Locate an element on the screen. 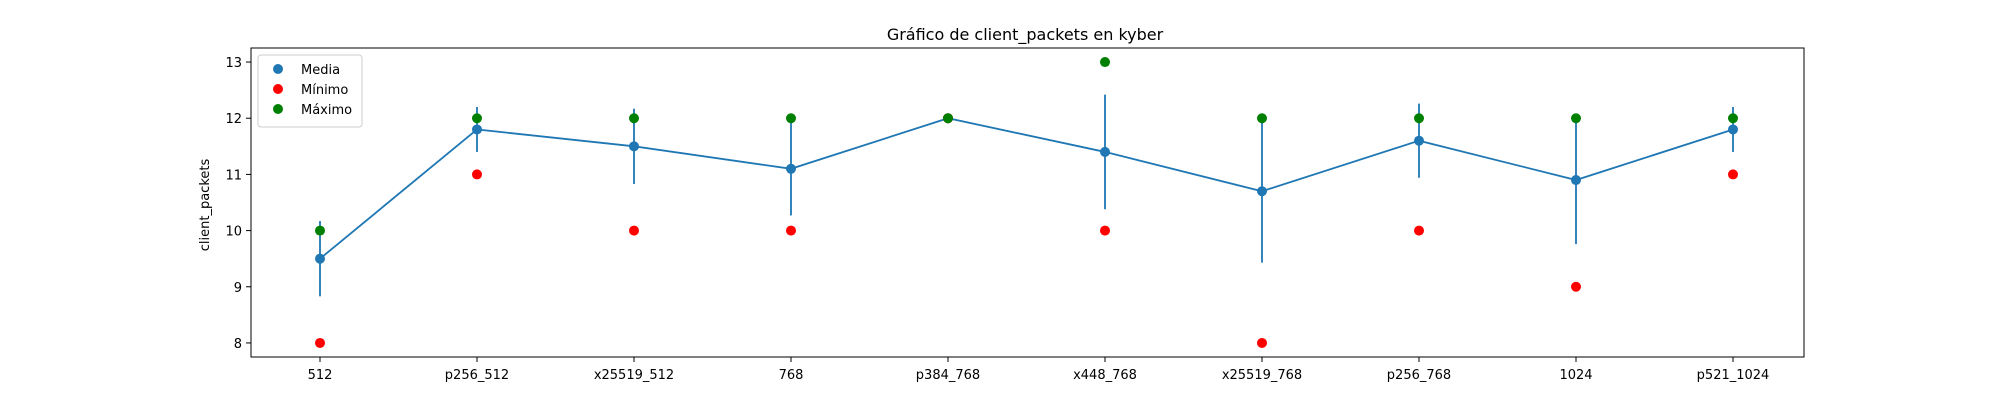 The height and width of the screenshot is (400, 2000). x-tick-label: x25519_768 is located at coordinates (1262, 375).